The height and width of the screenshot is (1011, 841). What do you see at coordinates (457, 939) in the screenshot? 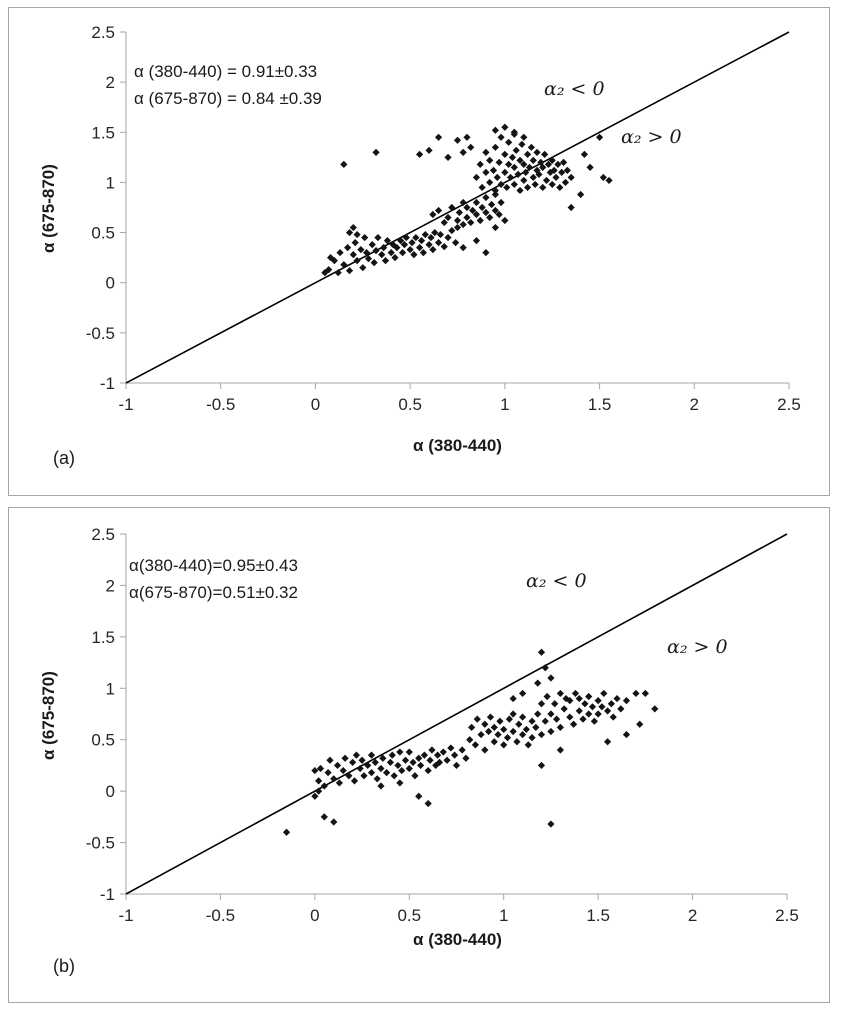
I see `x-axis-label-b: α (380-440)` at bounding box center [457, 939].